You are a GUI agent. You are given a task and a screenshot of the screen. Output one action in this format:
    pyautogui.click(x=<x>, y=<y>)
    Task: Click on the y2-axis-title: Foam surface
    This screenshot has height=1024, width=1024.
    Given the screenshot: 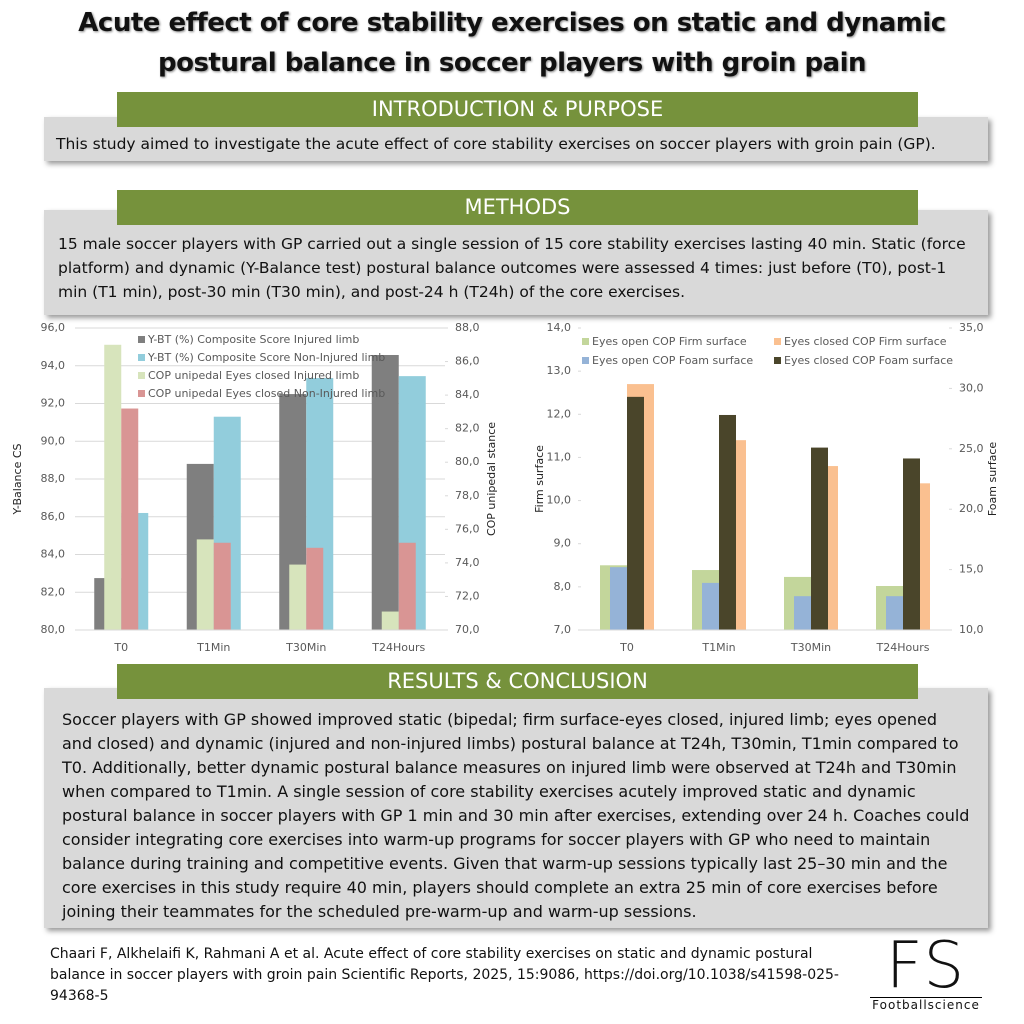 What is the action you would take?
    pyautogui.click(x=992, y=479)
    